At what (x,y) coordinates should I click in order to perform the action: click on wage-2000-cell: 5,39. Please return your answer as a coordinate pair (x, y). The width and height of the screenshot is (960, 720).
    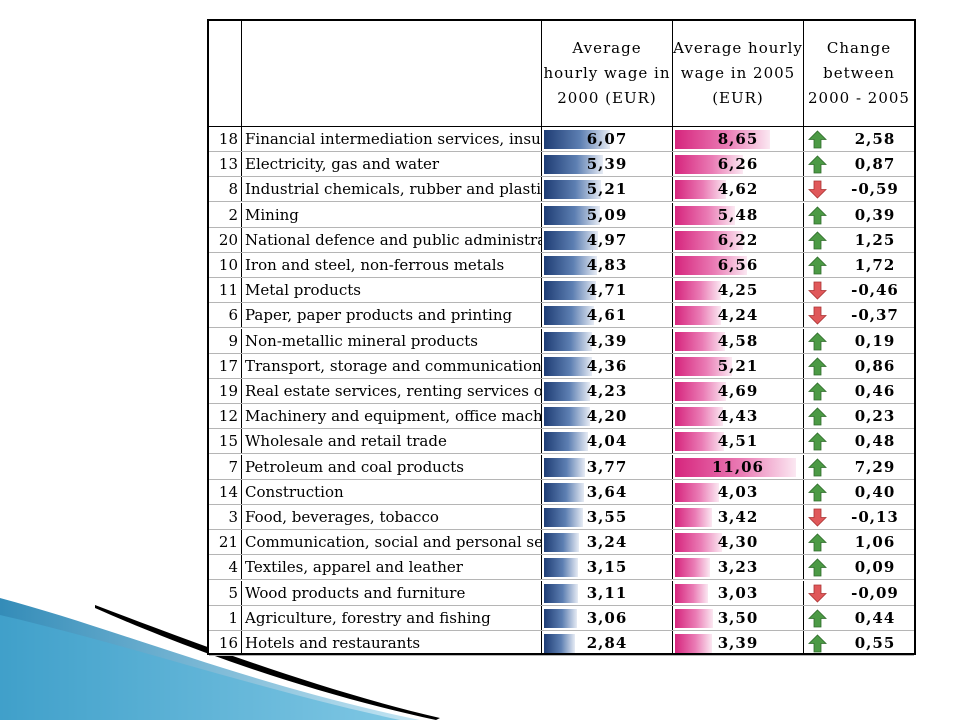
    Looking at the image, I should click on (607, 165).